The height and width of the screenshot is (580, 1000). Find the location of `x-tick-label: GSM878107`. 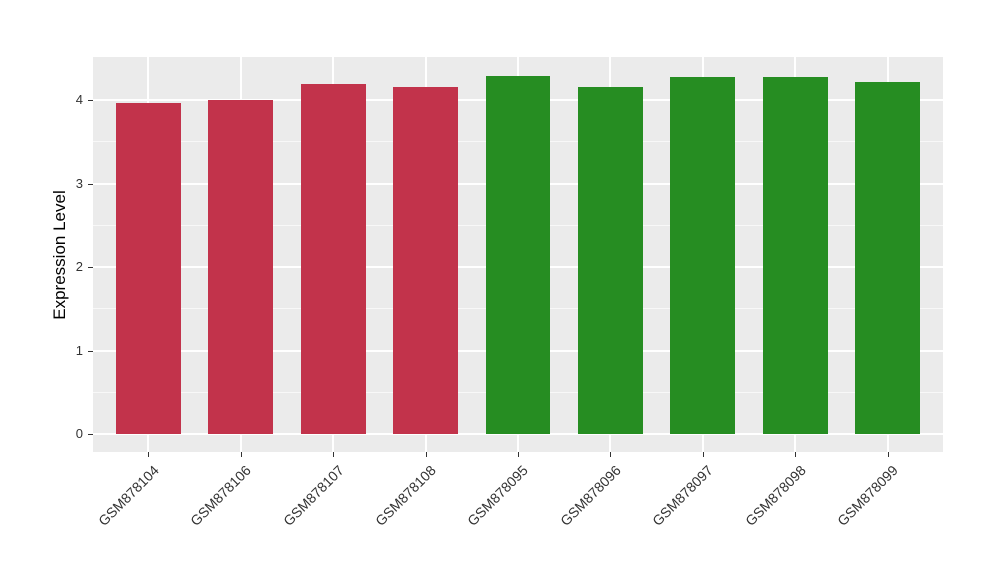

x-tick-label: GSM878107 is located at coordinates (313, 495).